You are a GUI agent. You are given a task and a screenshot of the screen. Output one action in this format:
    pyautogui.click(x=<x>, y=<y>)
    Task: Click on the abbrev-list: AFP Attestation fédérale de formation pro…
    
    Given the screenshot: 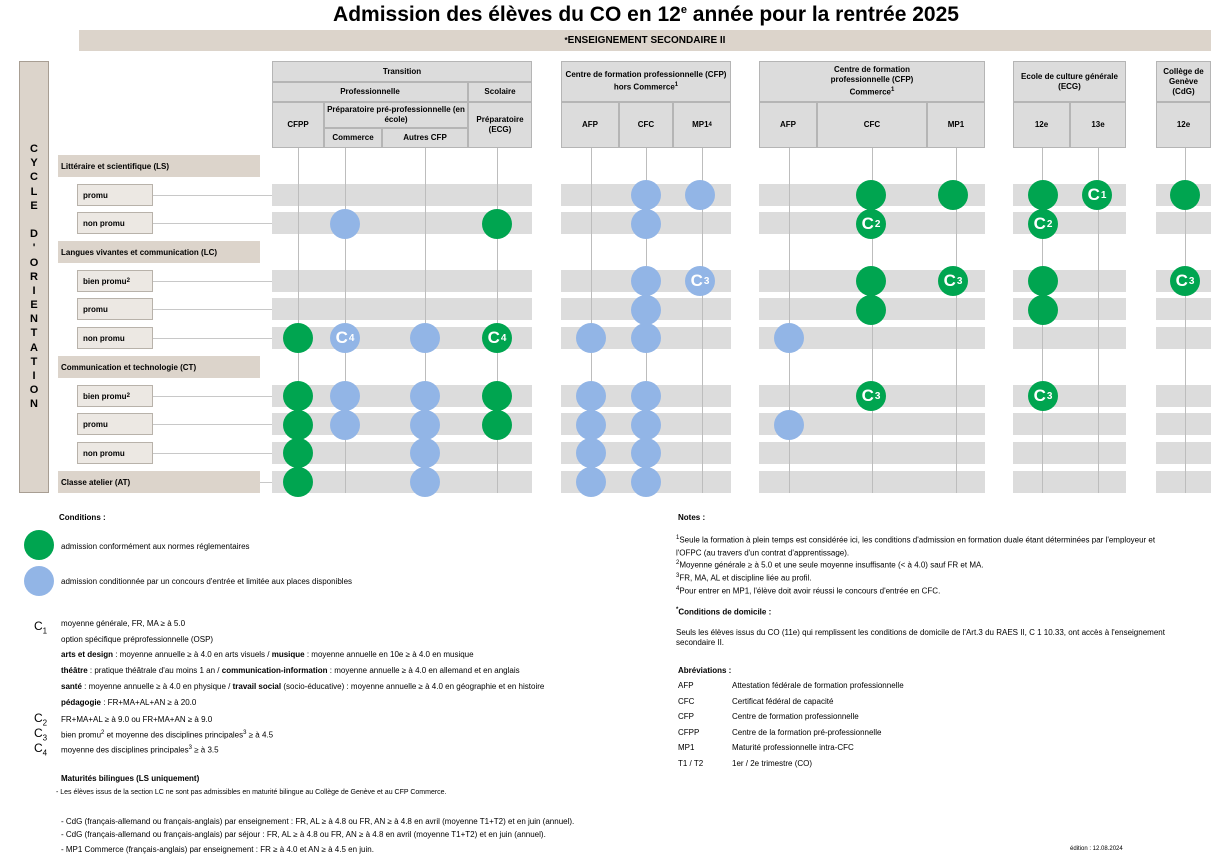 What is the action you would take?
    pyautogui.click(x=878, y=727)
    